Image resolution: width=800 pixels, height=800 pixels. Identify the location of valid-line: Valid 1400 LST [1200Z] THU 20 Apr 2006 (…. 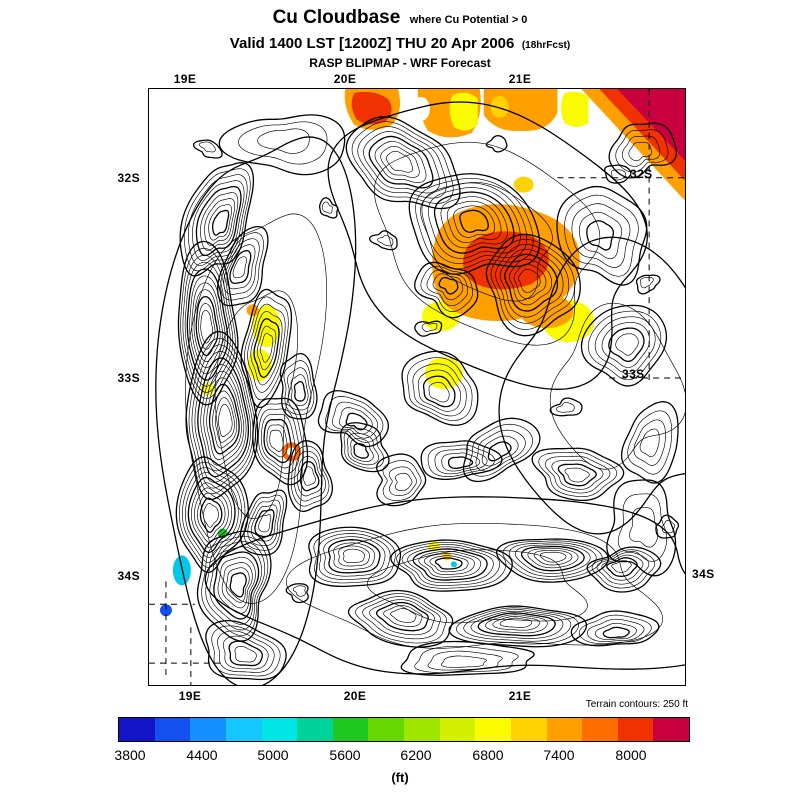
(400, 44).